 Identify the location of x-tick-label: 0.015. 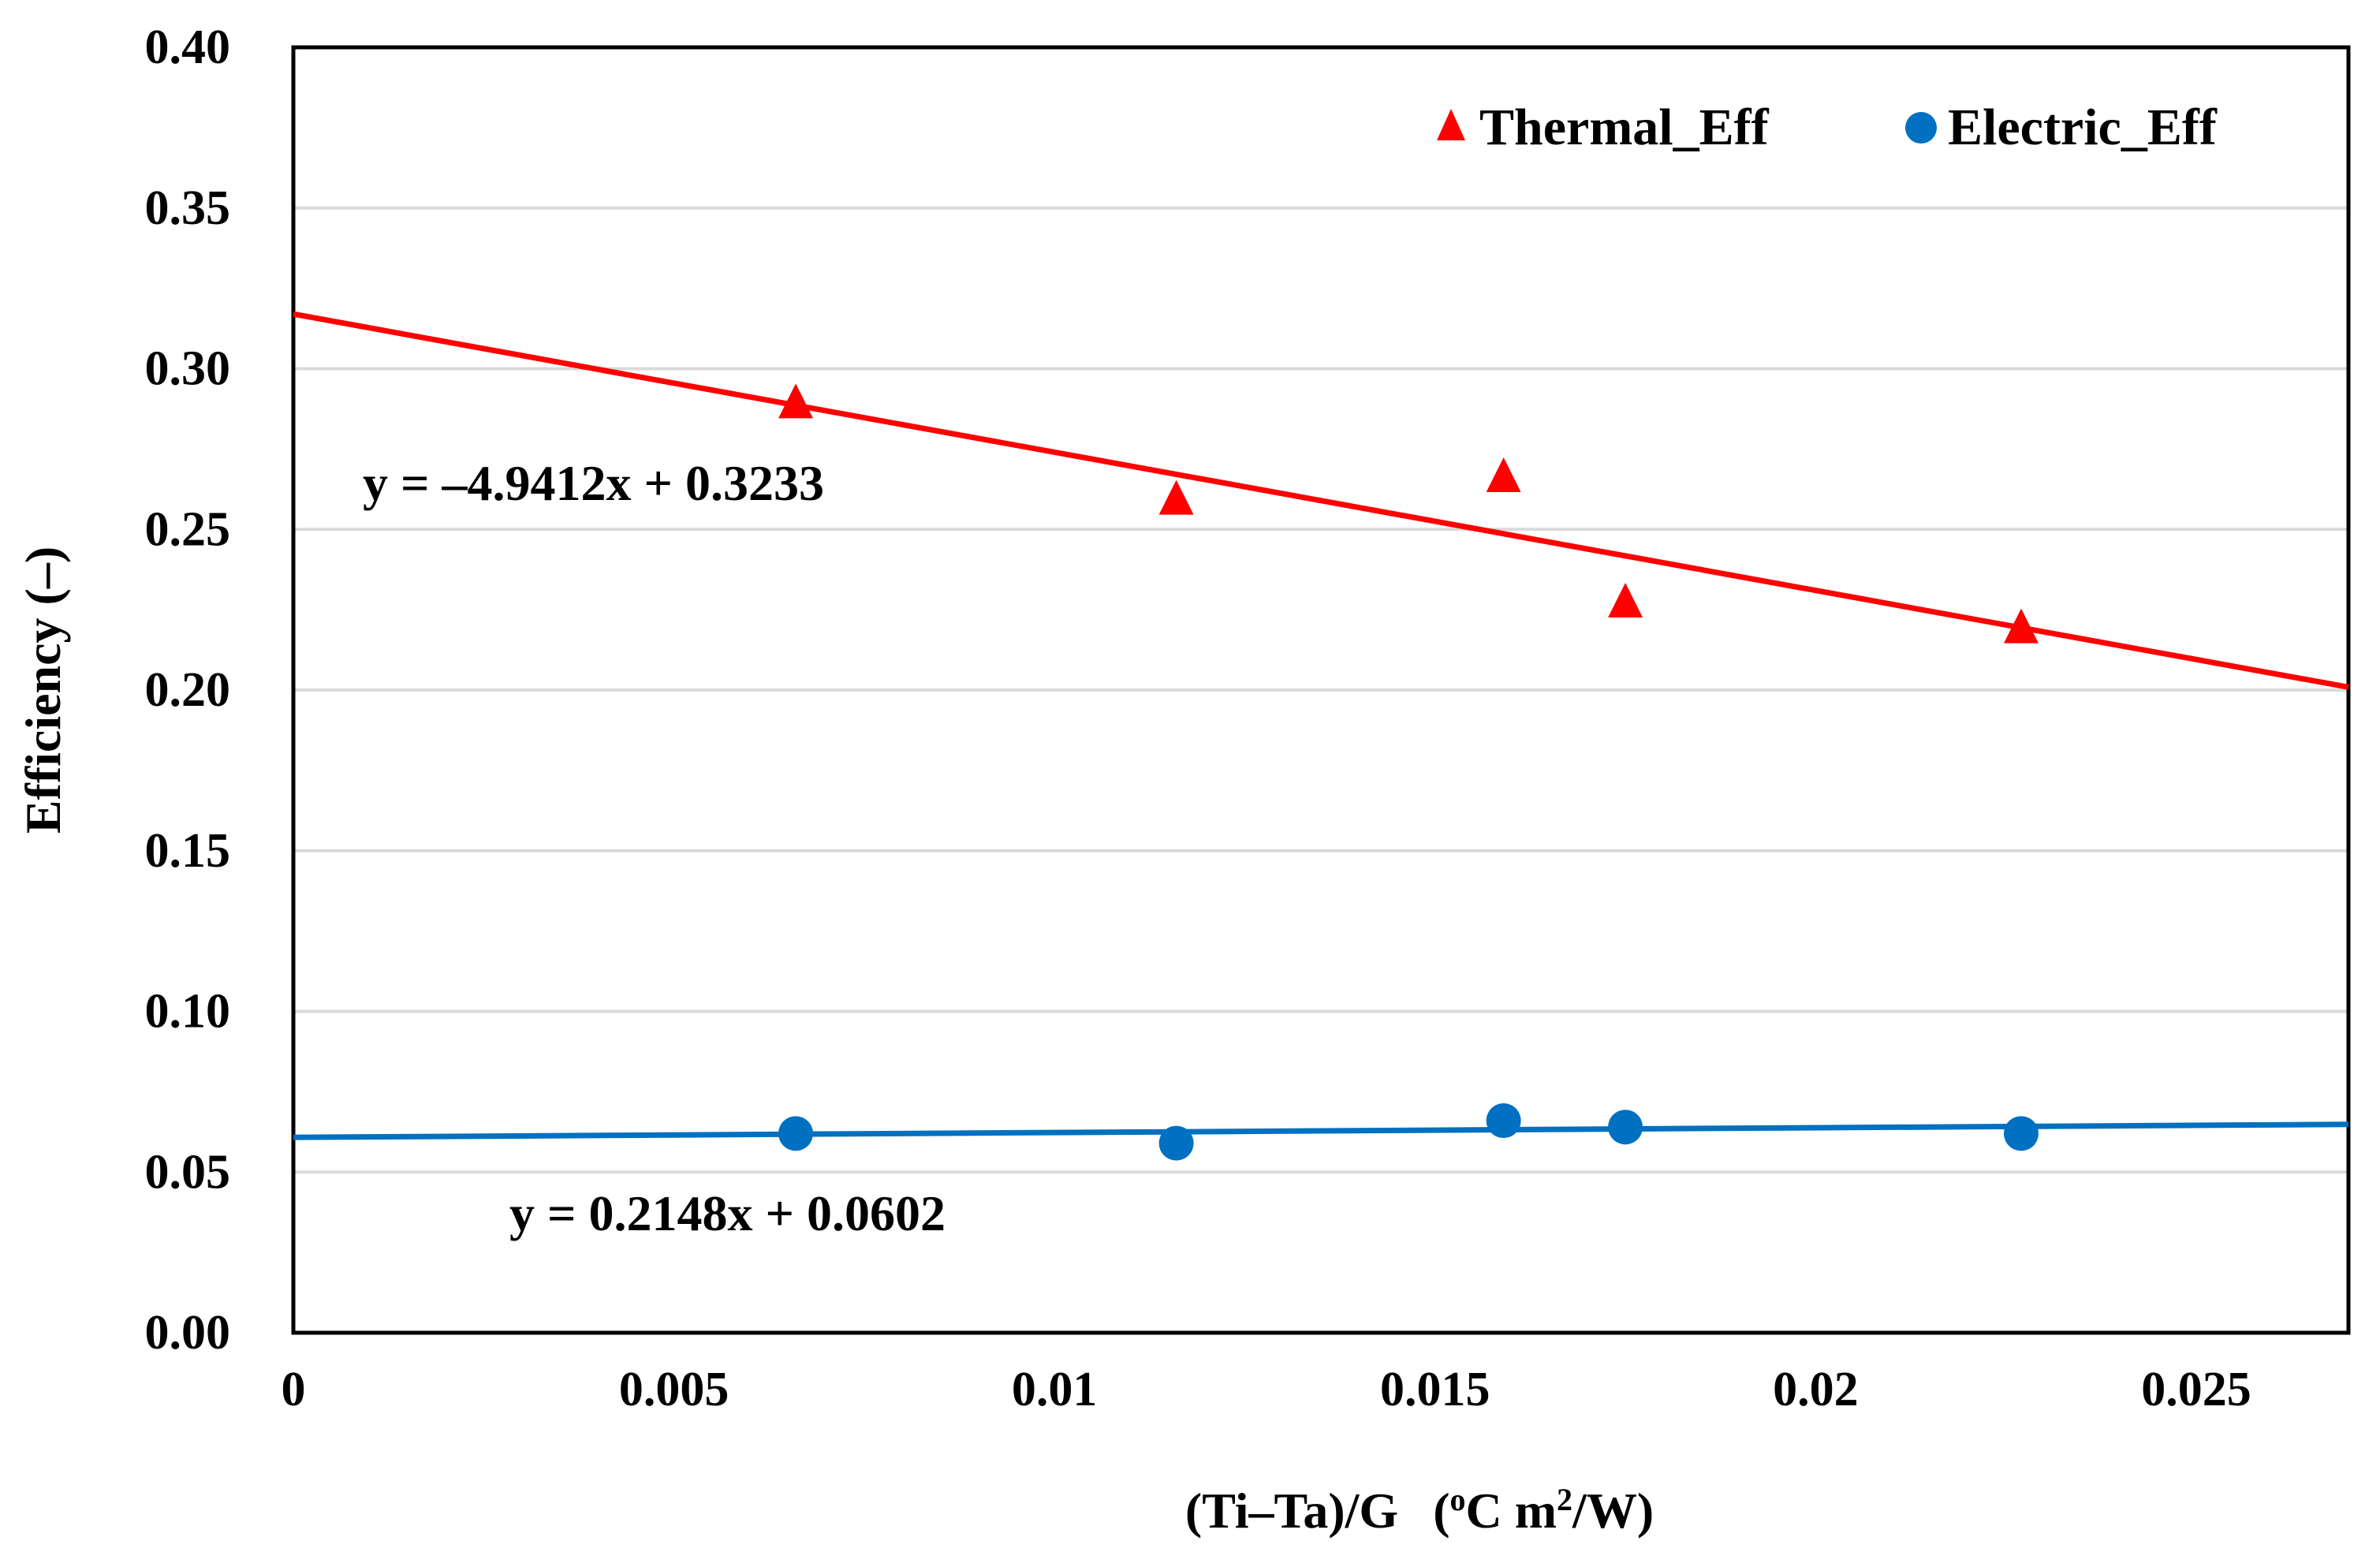
(1435, 1389).